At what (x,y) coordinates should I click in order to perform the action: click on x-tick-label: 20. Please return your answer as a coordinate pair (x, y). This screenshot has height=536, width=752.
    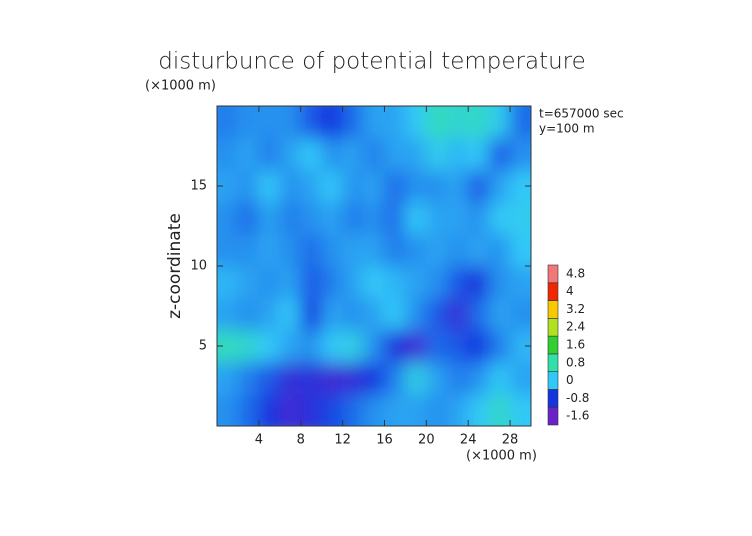
    Looking at the image, I should click on (426, 440).